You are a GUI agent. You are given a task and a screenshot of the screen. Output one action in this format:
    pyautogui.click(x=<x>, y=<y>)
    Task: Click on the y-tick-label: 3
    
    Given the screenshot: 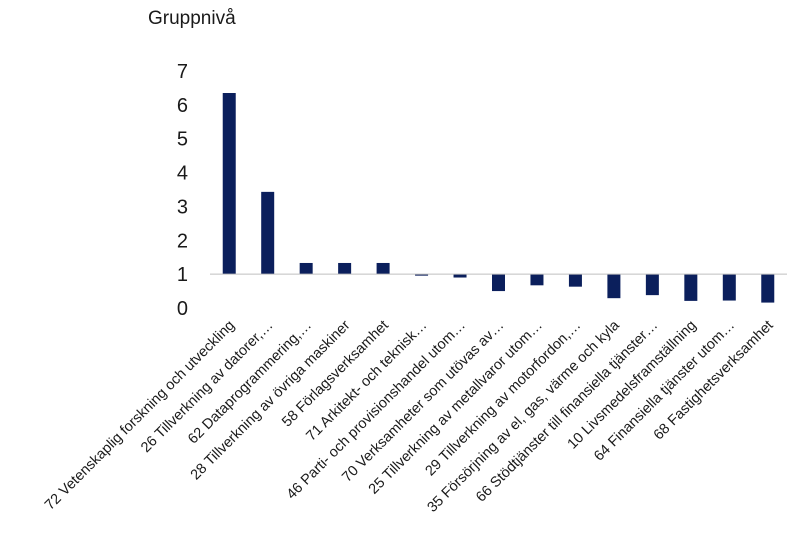 What is the action you would take?
    pyautogui.click(x=182, y=207)
    